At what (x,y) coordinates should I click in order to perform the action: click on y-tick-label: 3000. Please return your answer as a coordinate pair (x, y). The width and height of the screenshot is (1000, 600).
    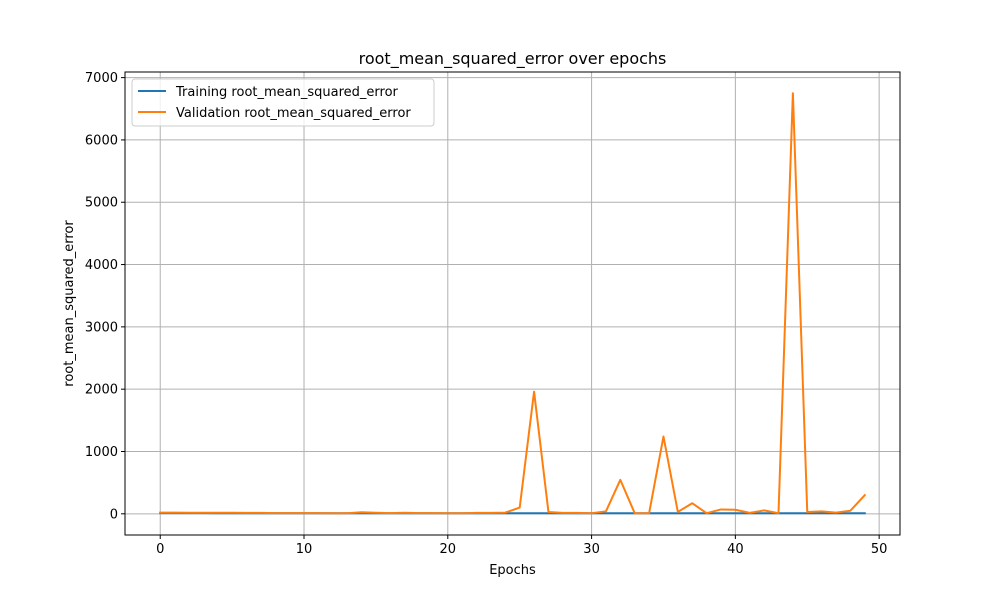
    Looking at the image, I should click on (101, 327).